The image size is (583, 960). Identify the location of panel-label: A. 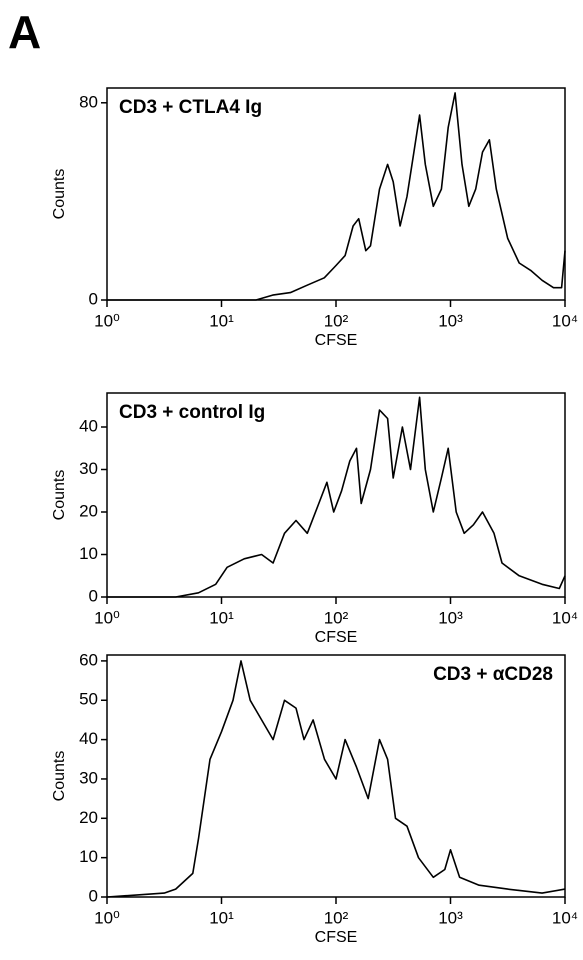
(24, 32).